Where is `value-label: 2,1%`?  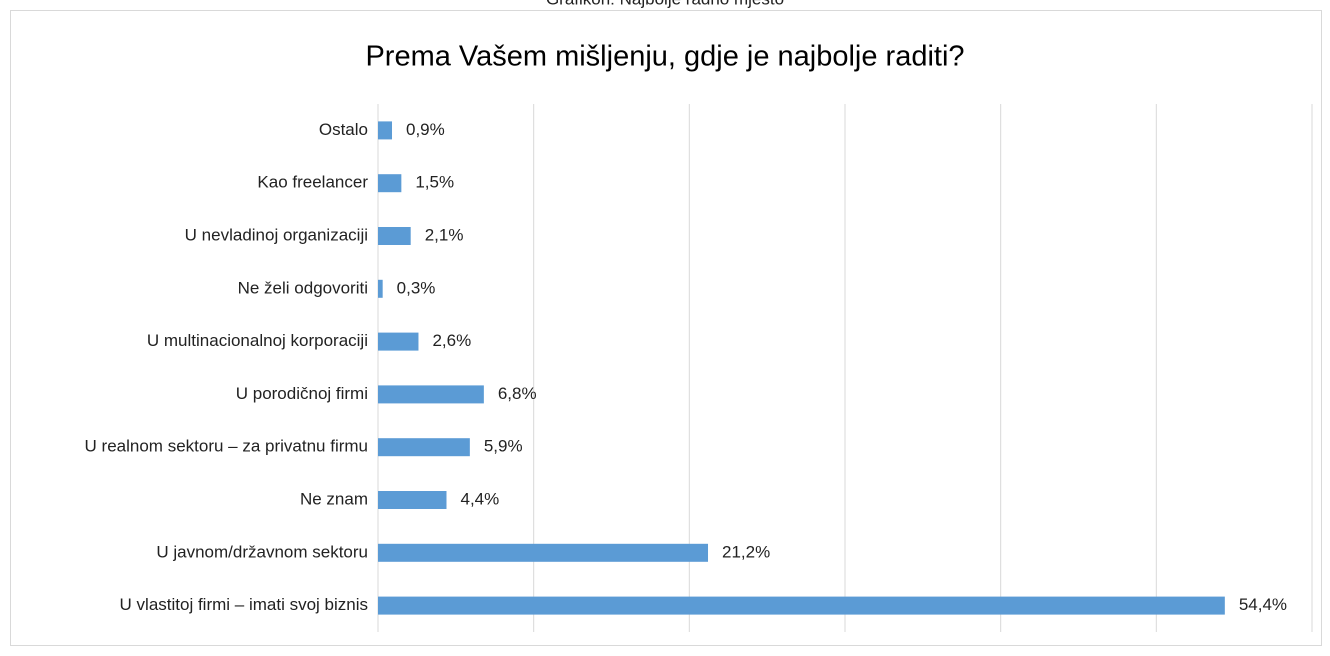 value-label: 2,1% is located at coordinates (444, 234).